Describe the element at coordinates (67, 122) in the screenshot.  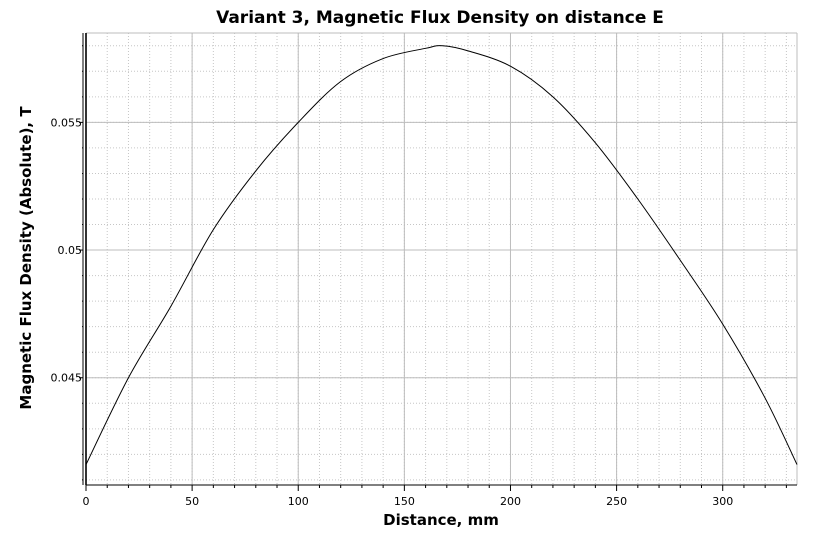
I see `y-tick-label: 0.055` at that location.